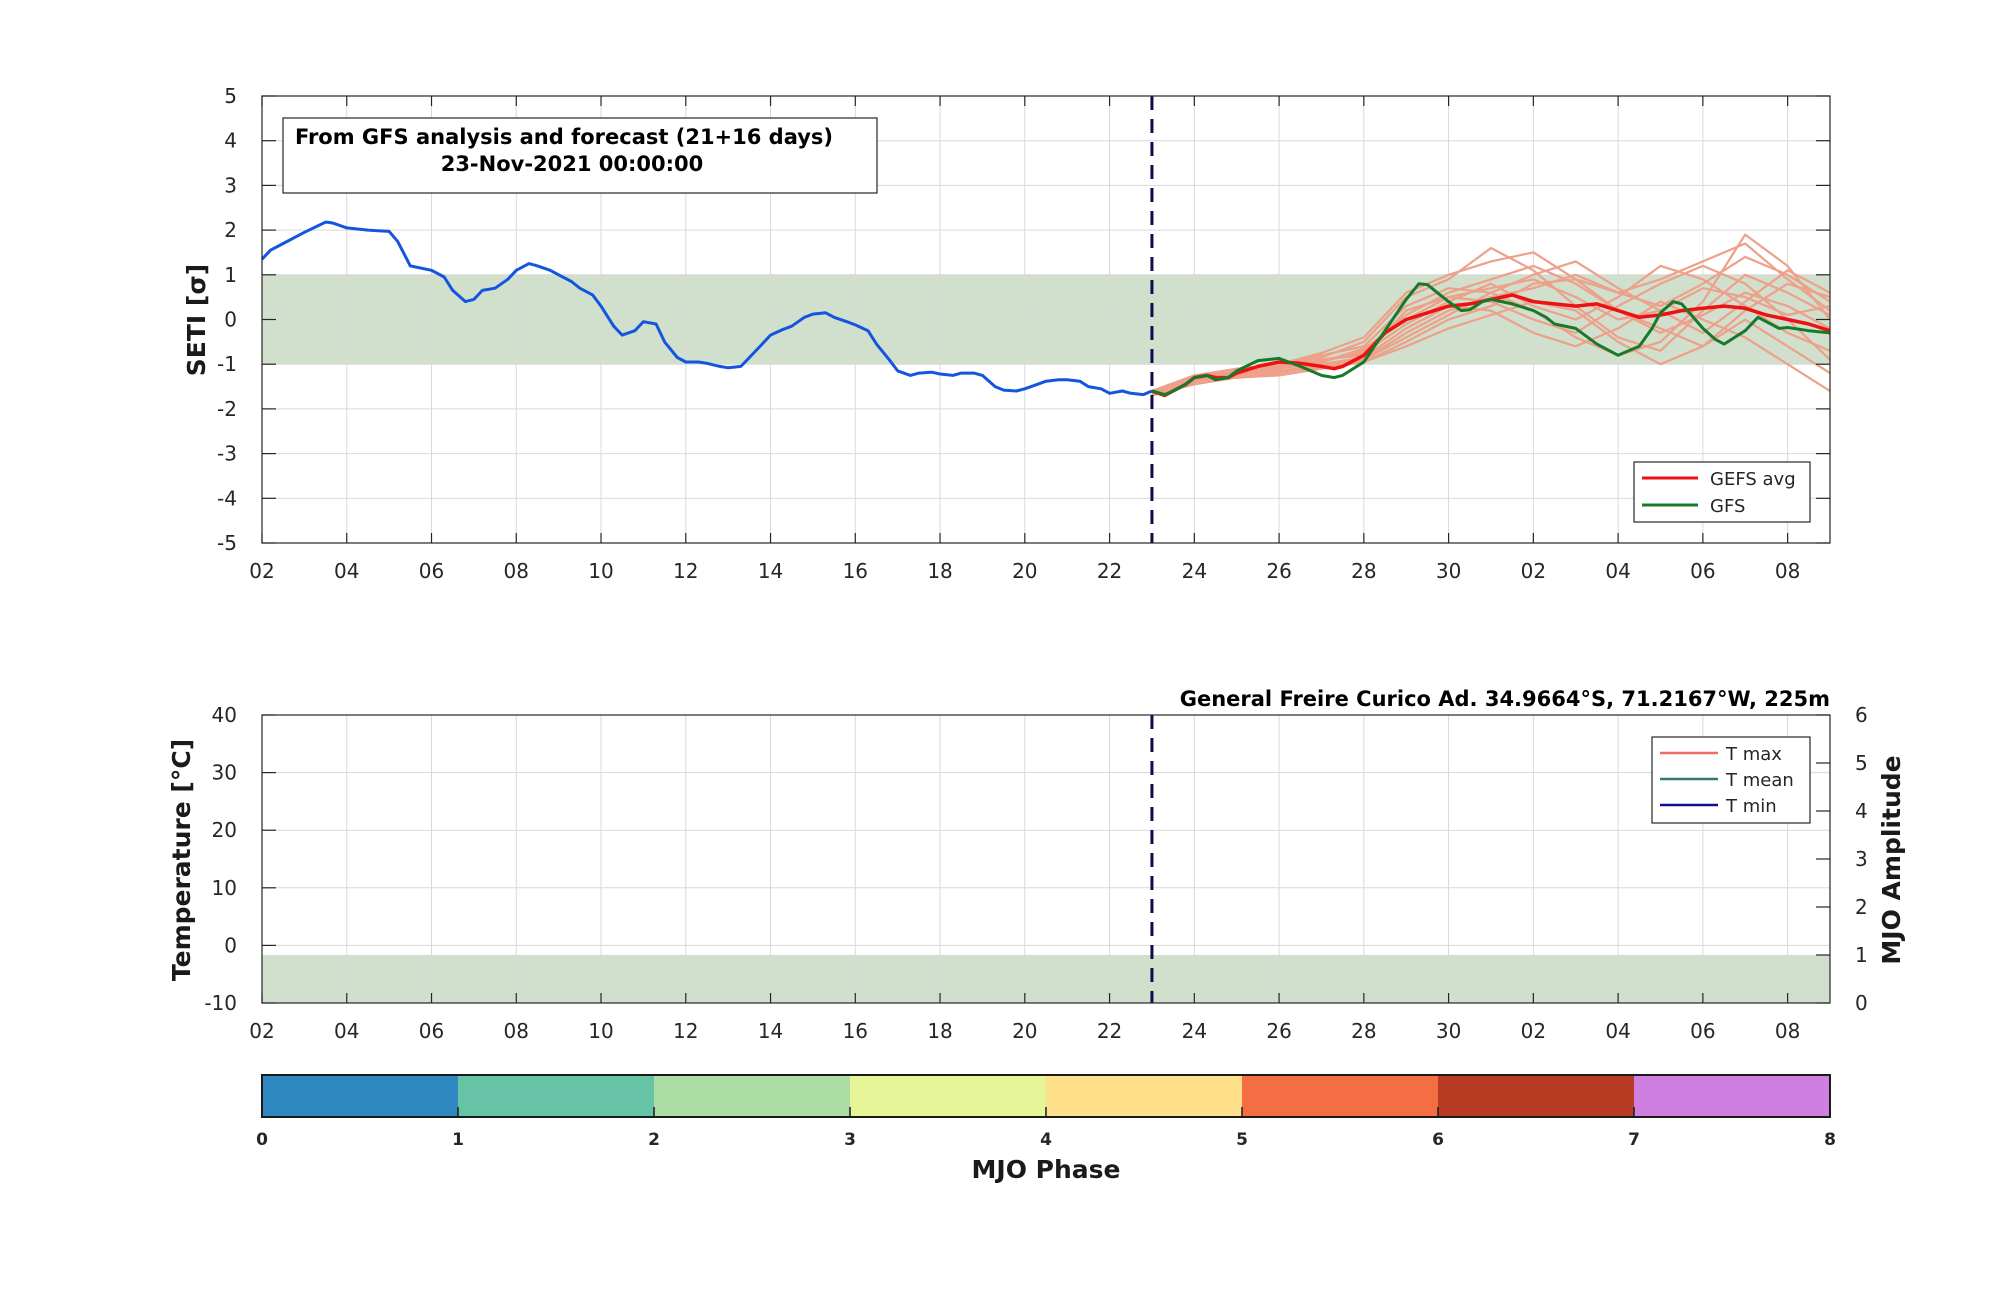  Describe the element at coordinates (770, 571) in the screenshot. I see `seti-x-tick-label: 14` at that location.